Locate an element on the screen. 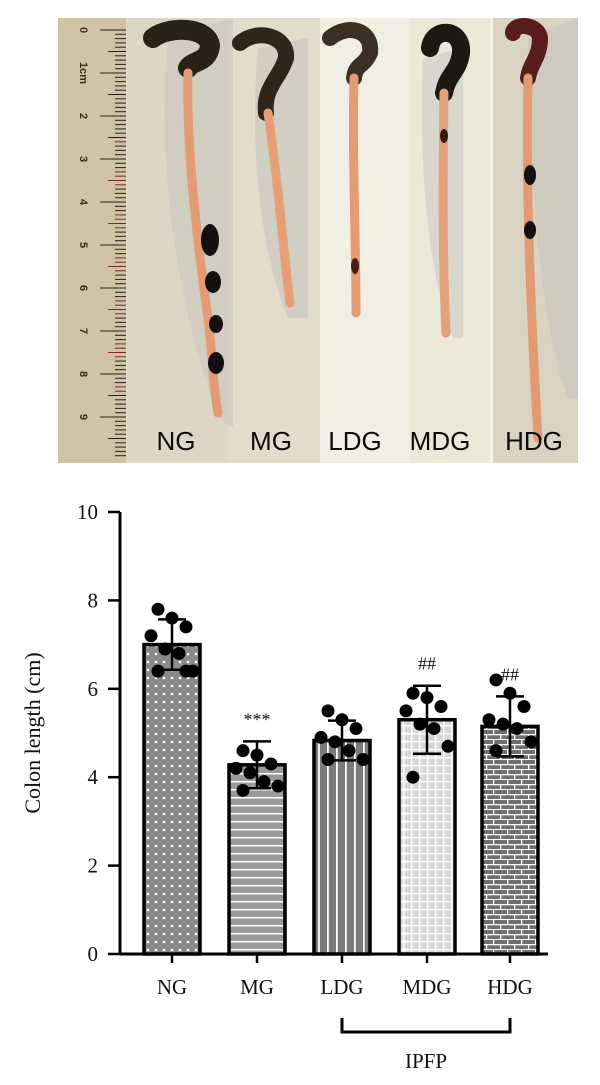  significance-annotations: *** ## ## is located at coordinates (382, 692).